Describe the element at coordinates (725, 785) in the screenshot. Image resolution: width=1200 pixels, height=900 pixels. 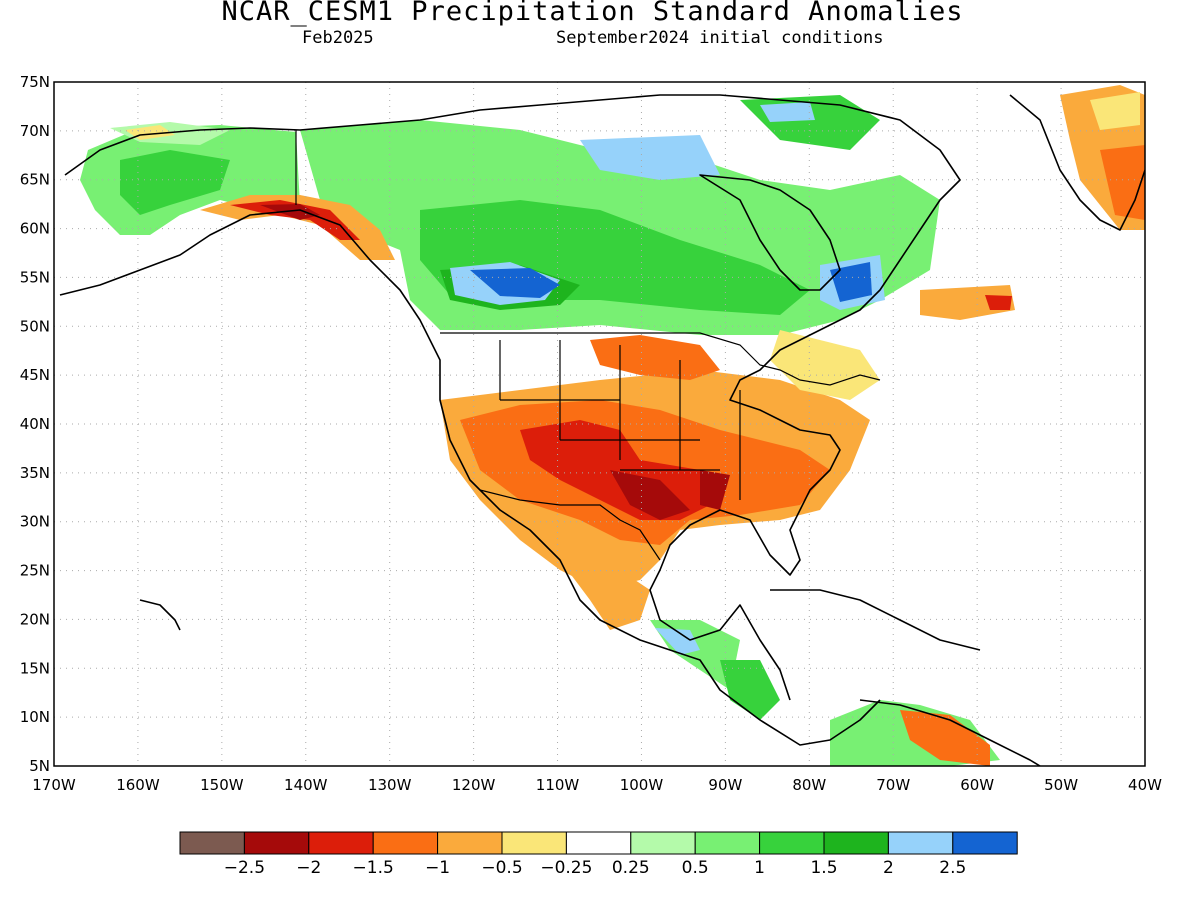
I see `longitude-tick-label: 90W` at that location.